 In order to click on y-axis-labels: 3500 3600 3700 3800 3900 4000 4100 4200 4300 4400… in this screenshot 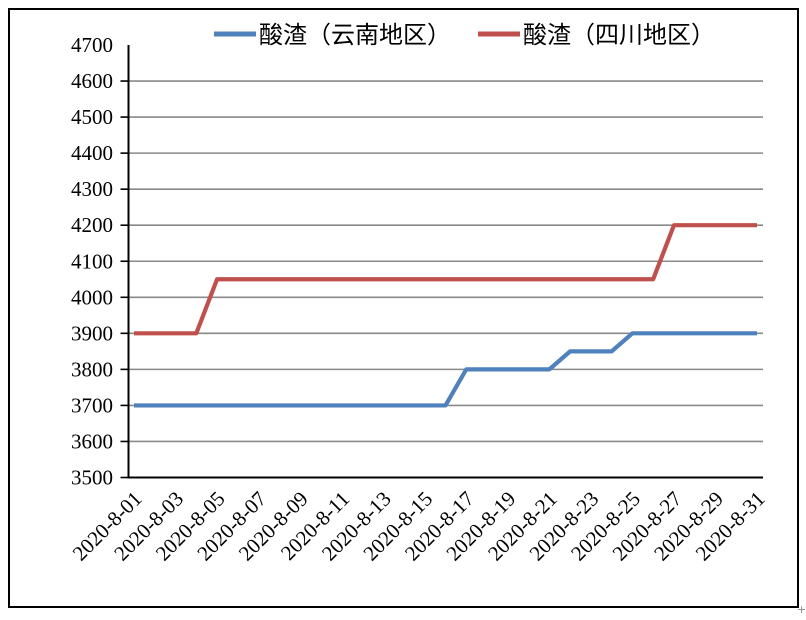, I will do `click(92, 261)`.